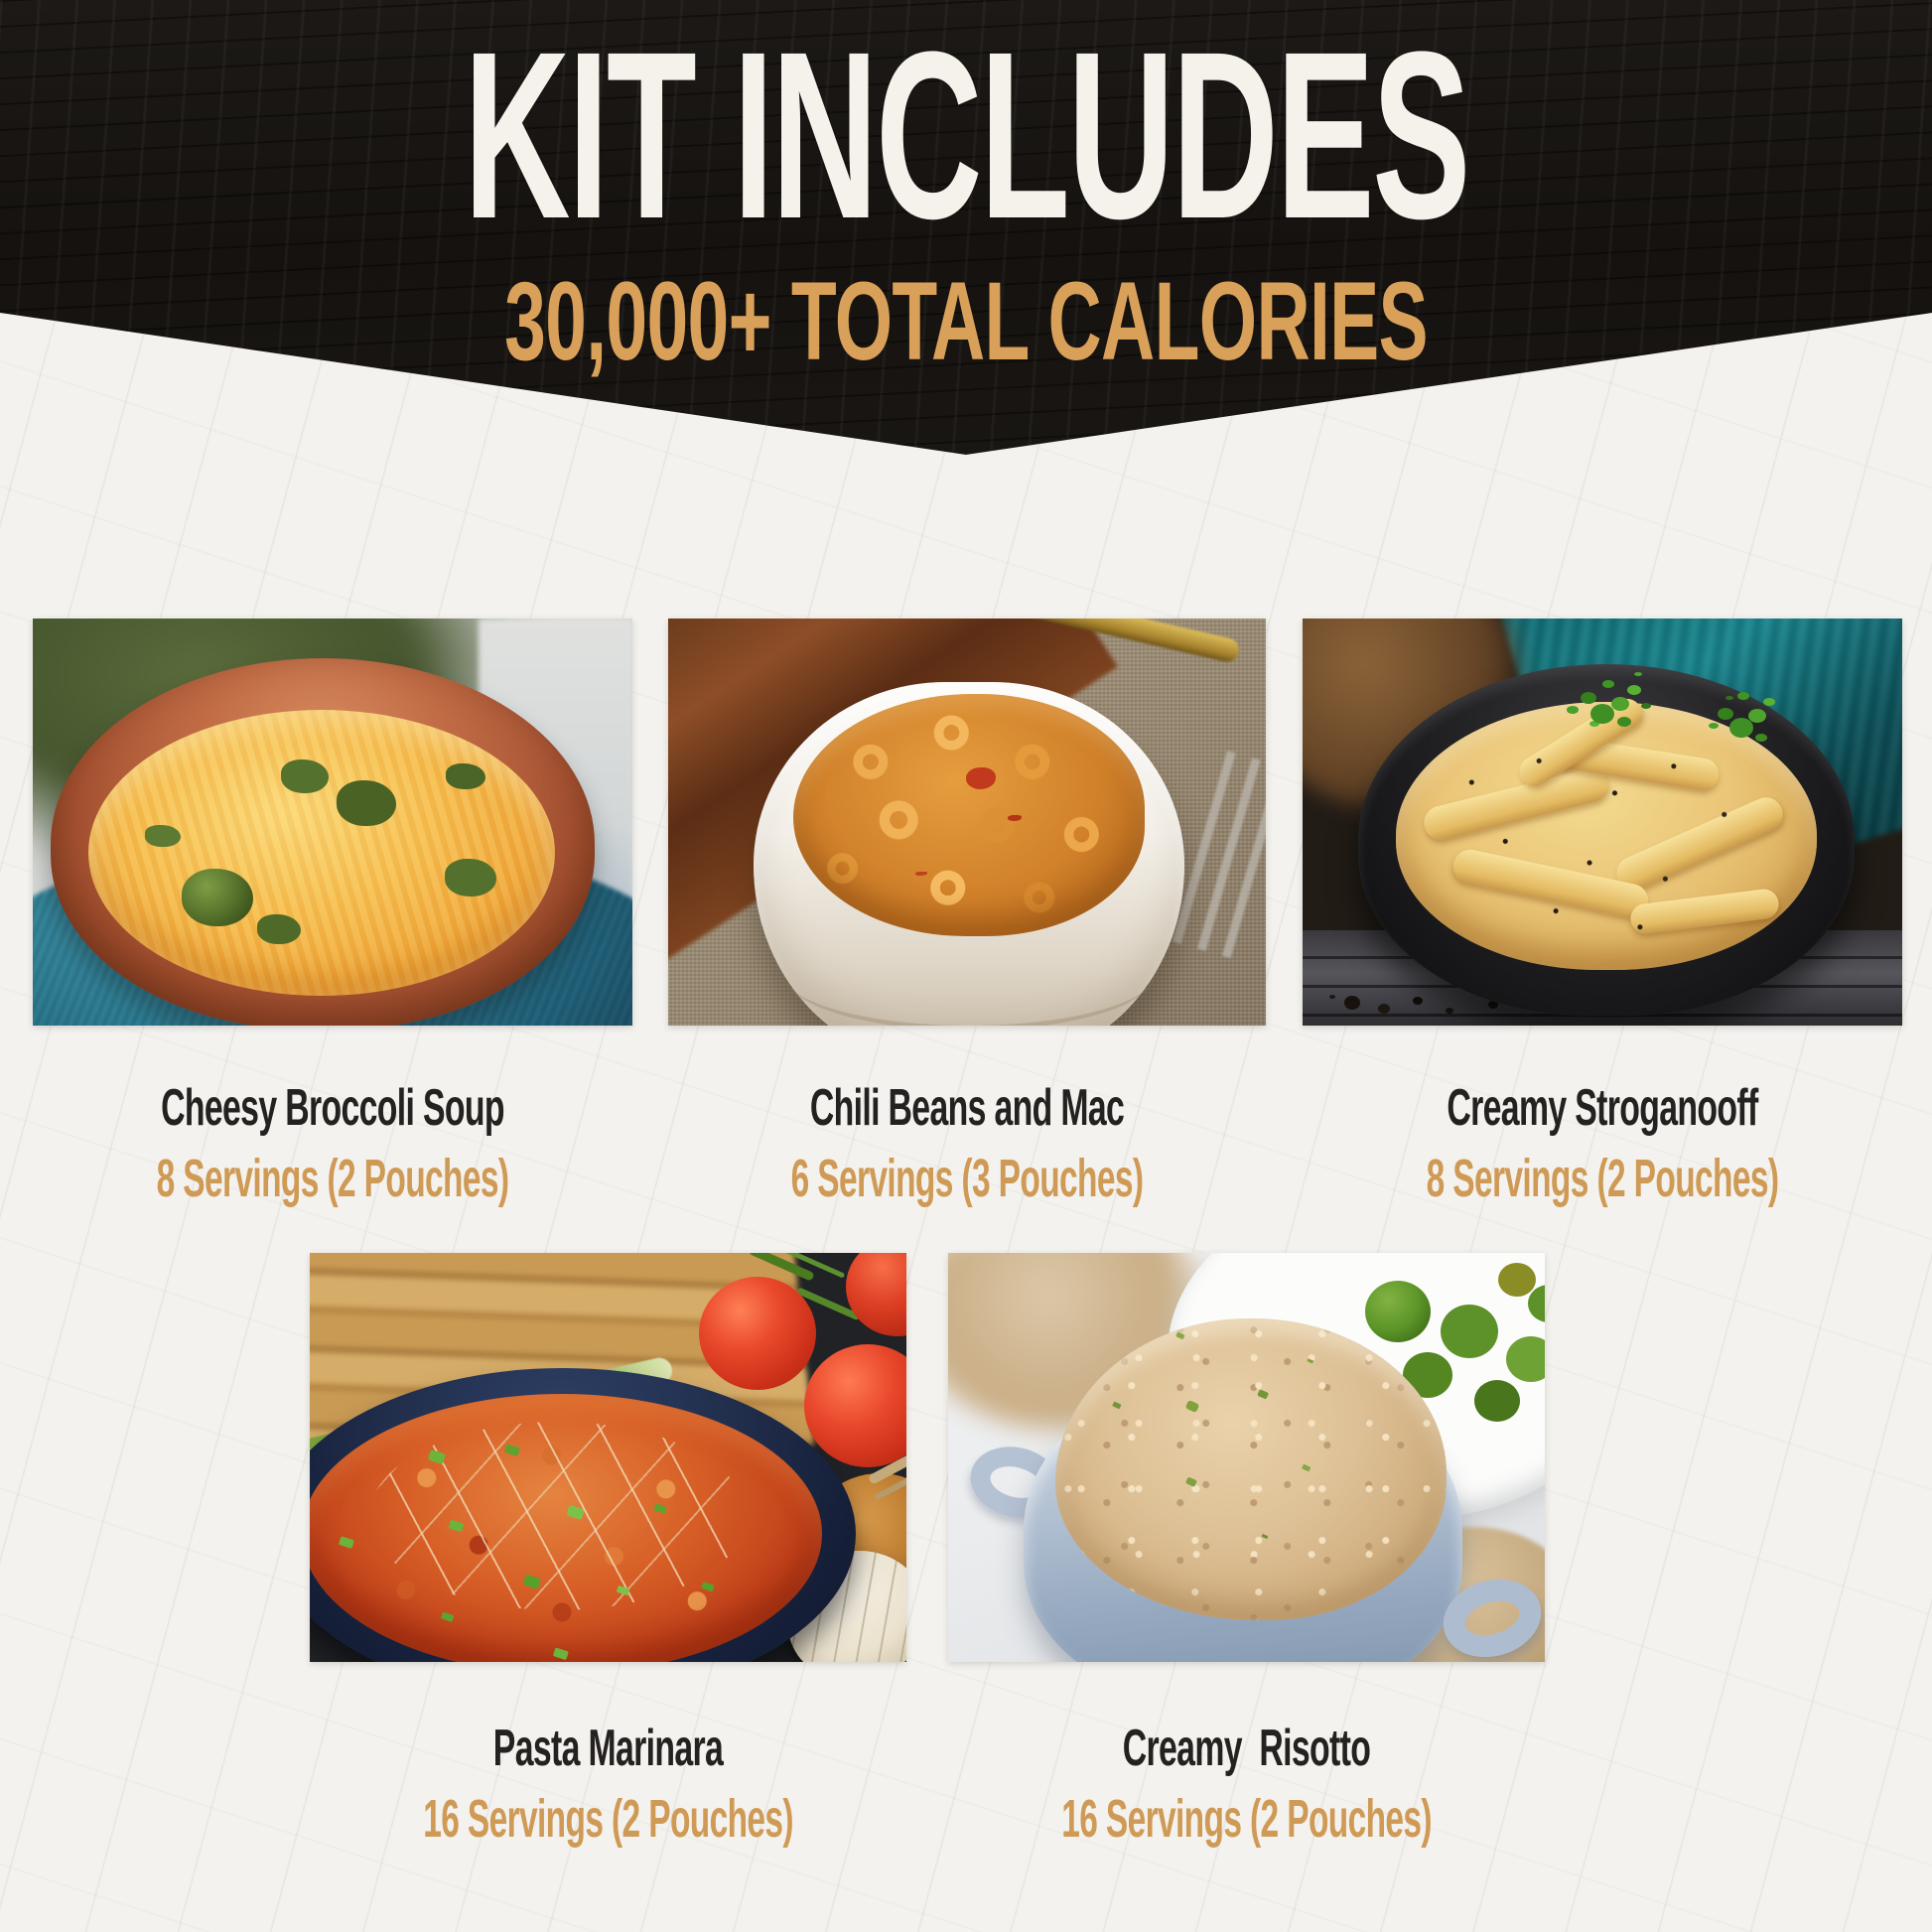  I want to click on risotto-mound, so click(1251, 1469).